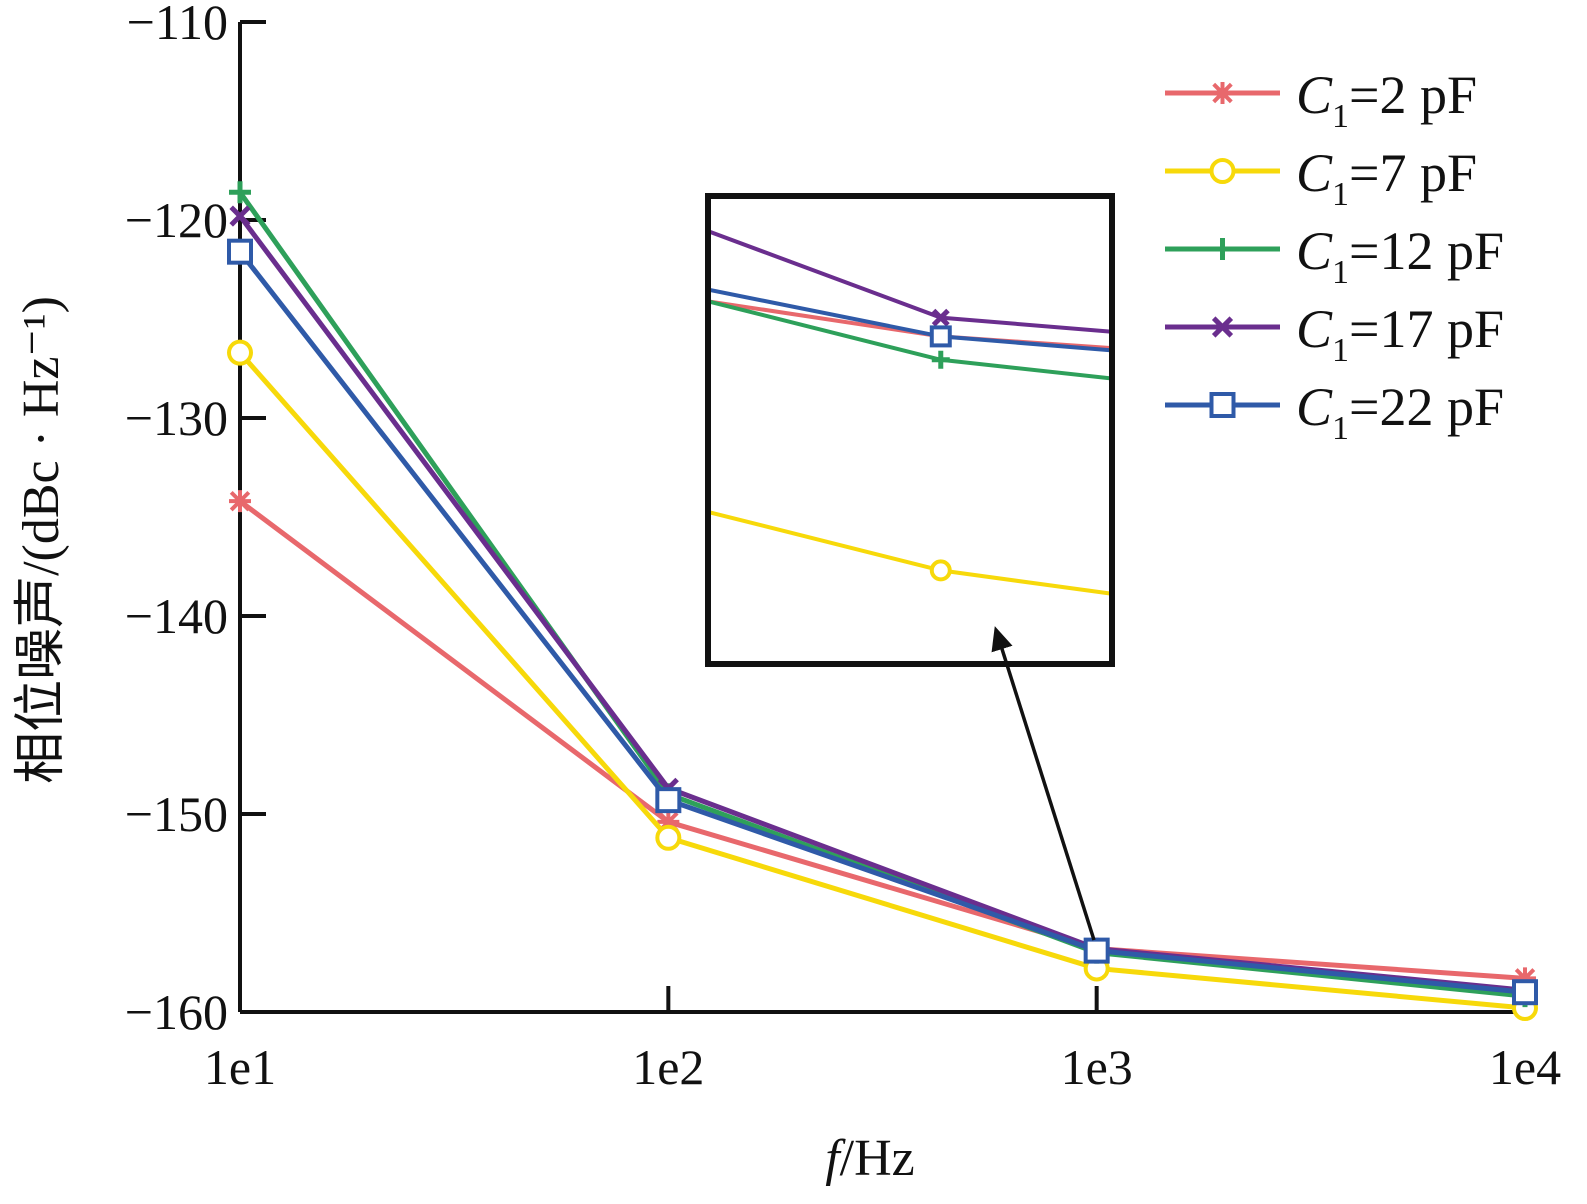 This screenshot has height=1204, width=1587. What do you see at coordinates (176, 418) in the screenshot?
I see `y-tick-label: −130` at bounding box center [176, 418].